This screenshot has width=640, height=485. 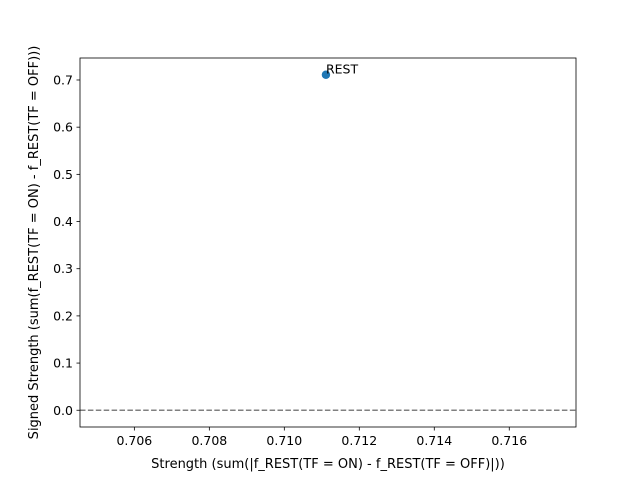 I want to click on data-point, so click(x=326, y=74).